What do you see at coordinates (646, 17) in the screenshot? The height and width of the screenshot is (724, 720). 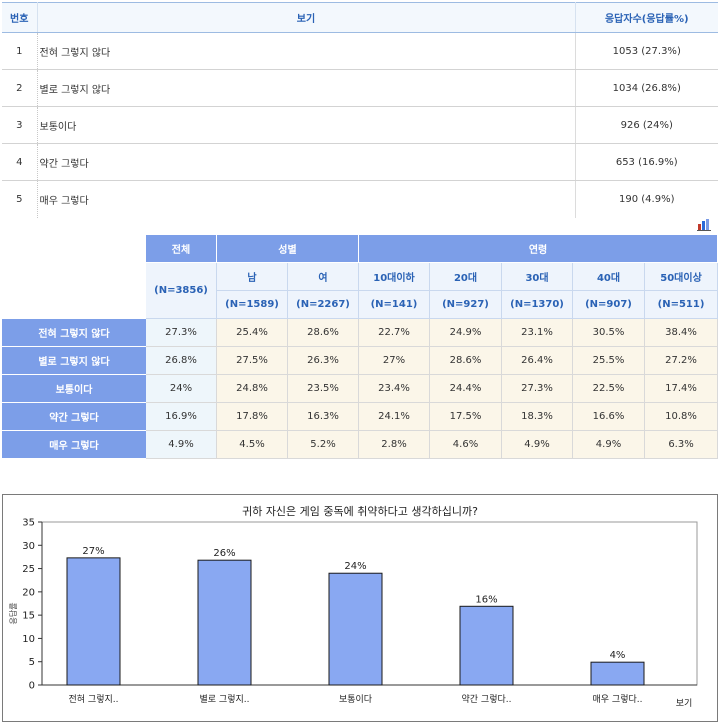 I see `header-count: 응답자수(응답률%)` at bounding box center [646, 17].